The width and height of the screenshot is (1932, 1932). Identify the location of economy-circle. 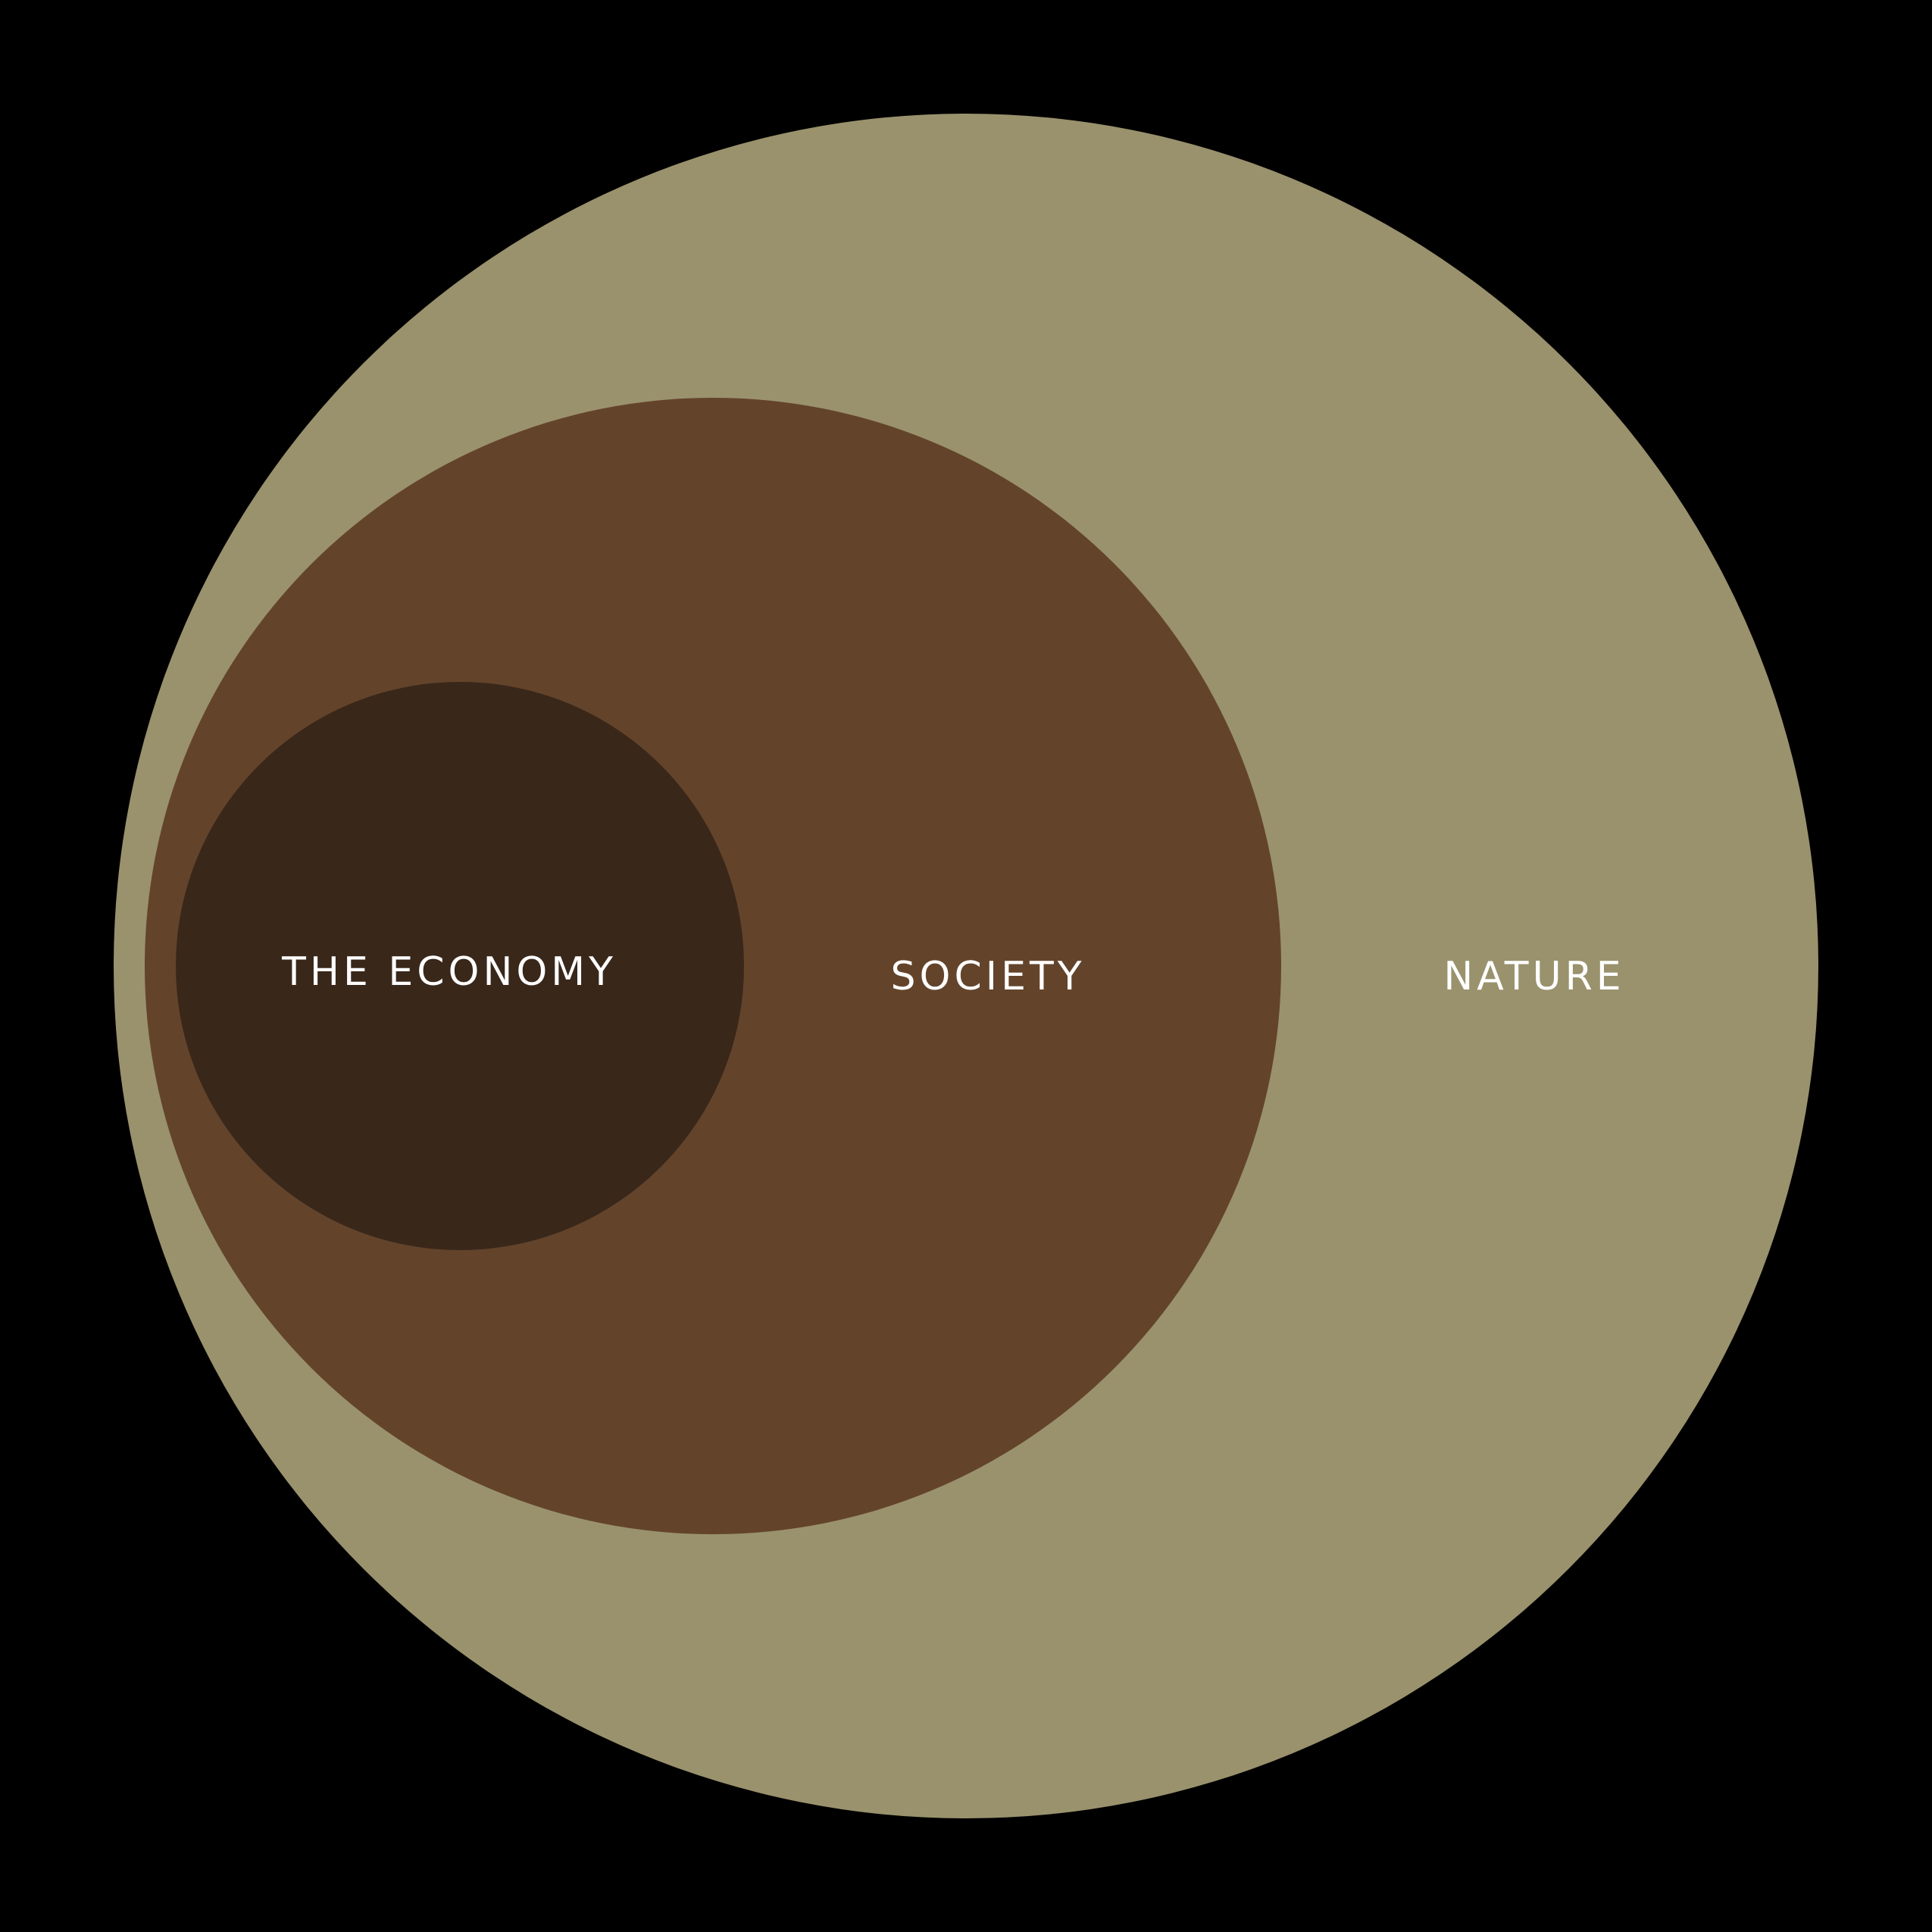
(460, 966).